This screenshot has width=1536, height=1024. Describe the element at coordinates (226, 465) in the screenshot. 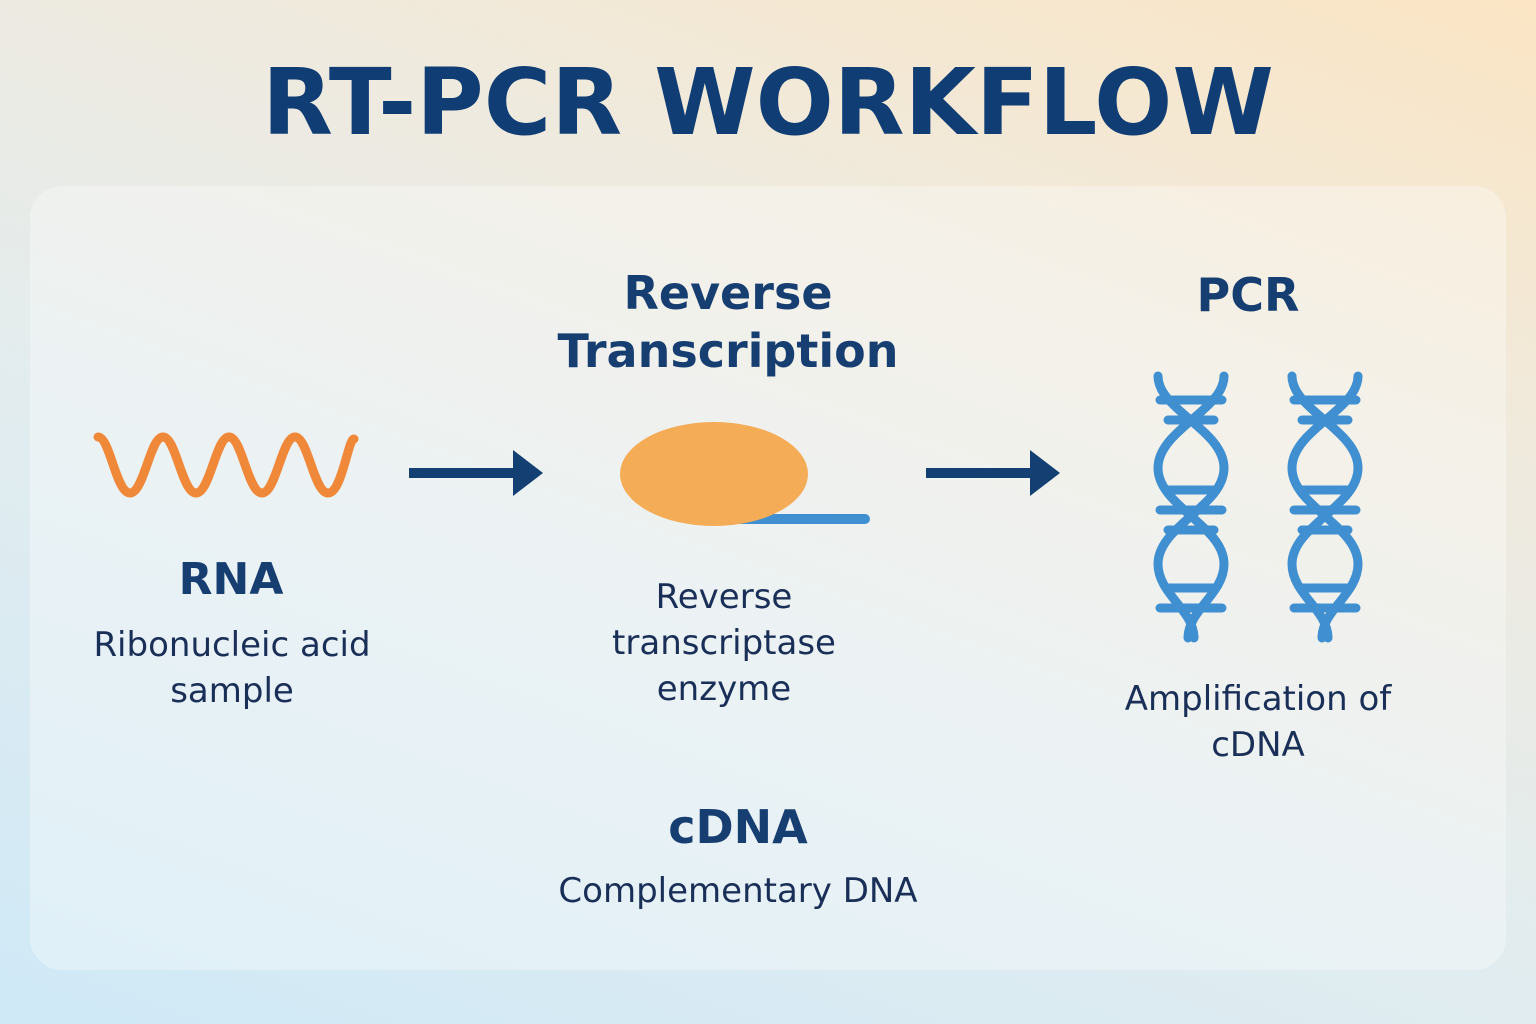

I see `rna-wave-icon` at that location.